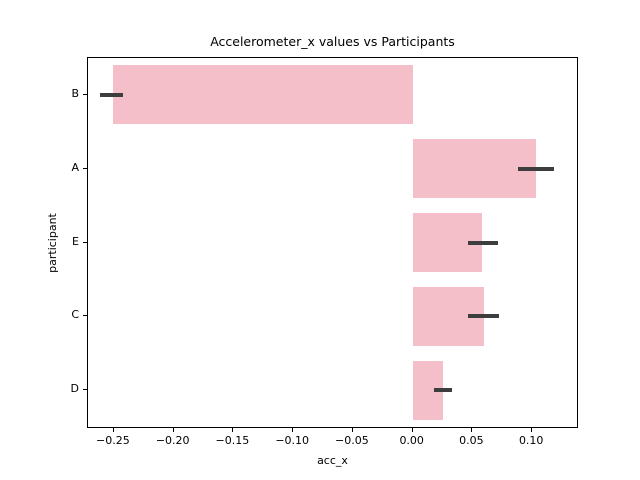 The height and width of the screenshot is (480, 640). Describe the element at coordinates (85, 390) in the screenshot. I see `y-tick-D` at that location.